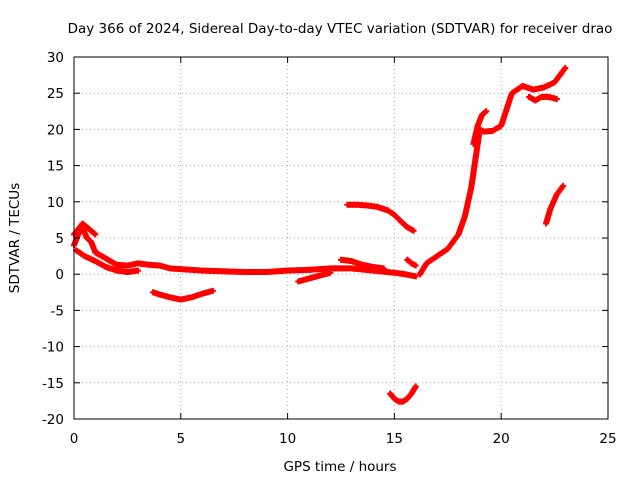 The image size is (640, 480). Describe the element at coordinates (380, 217) in the screenshot. I see `series-upper-arc` at that location.